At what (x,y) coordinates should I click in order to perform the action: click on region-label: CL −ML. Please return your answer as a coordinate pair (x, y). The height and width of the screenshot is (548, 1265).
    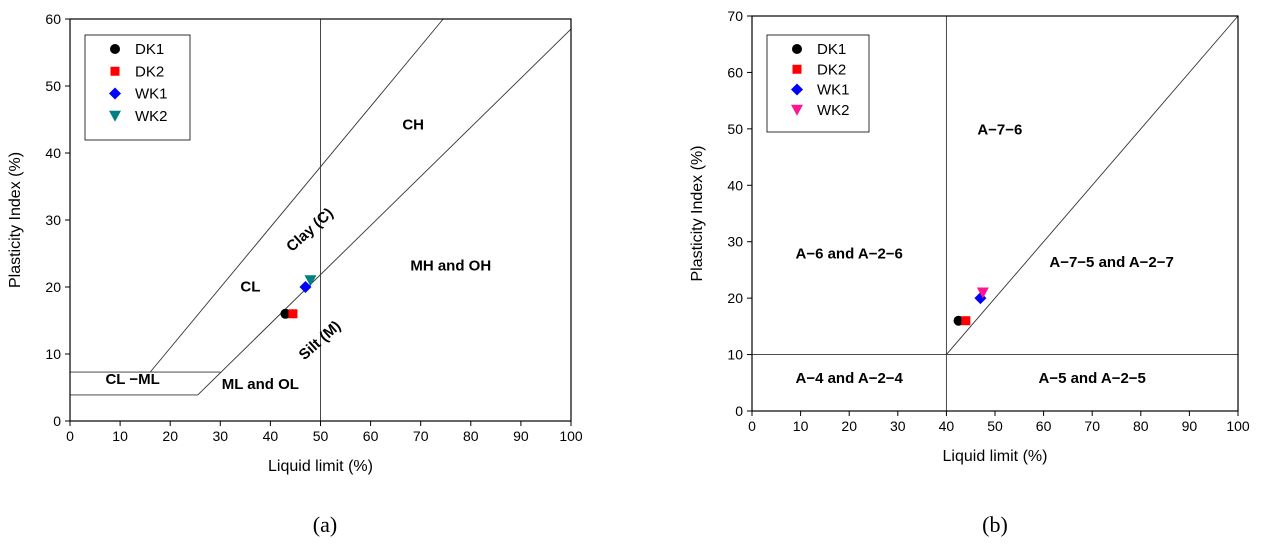
    Looking at the image, I should click on (132, 379).